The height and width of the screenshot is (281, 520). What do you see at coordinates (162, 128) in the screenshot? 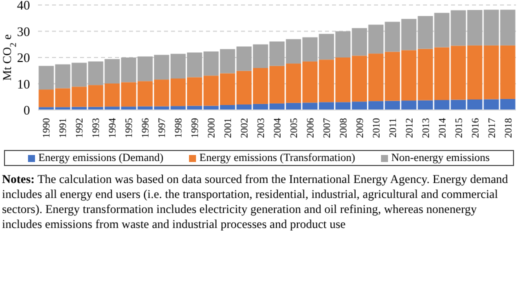
I see `x-tick-label: 1997` at bounding box center [162, 128].